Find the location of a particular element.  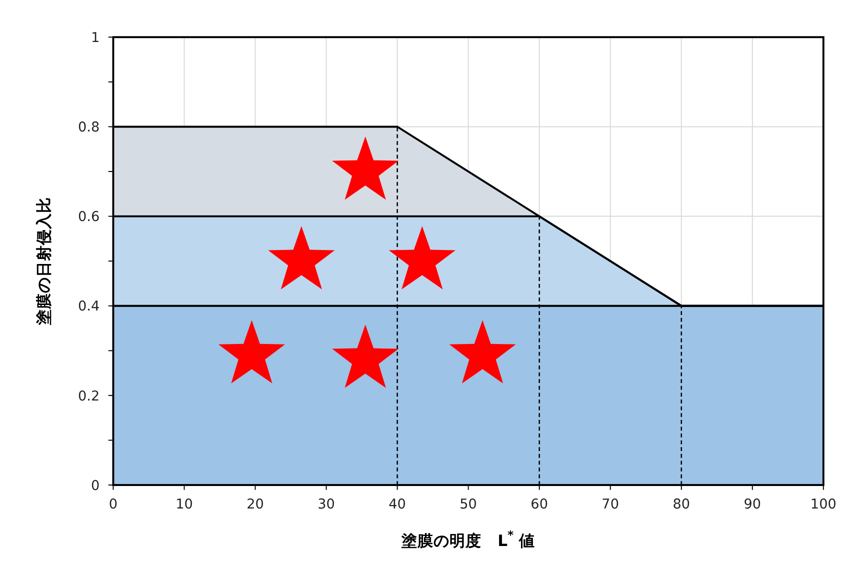

y-tick-label: 0 is located at coordinates (95, 486).